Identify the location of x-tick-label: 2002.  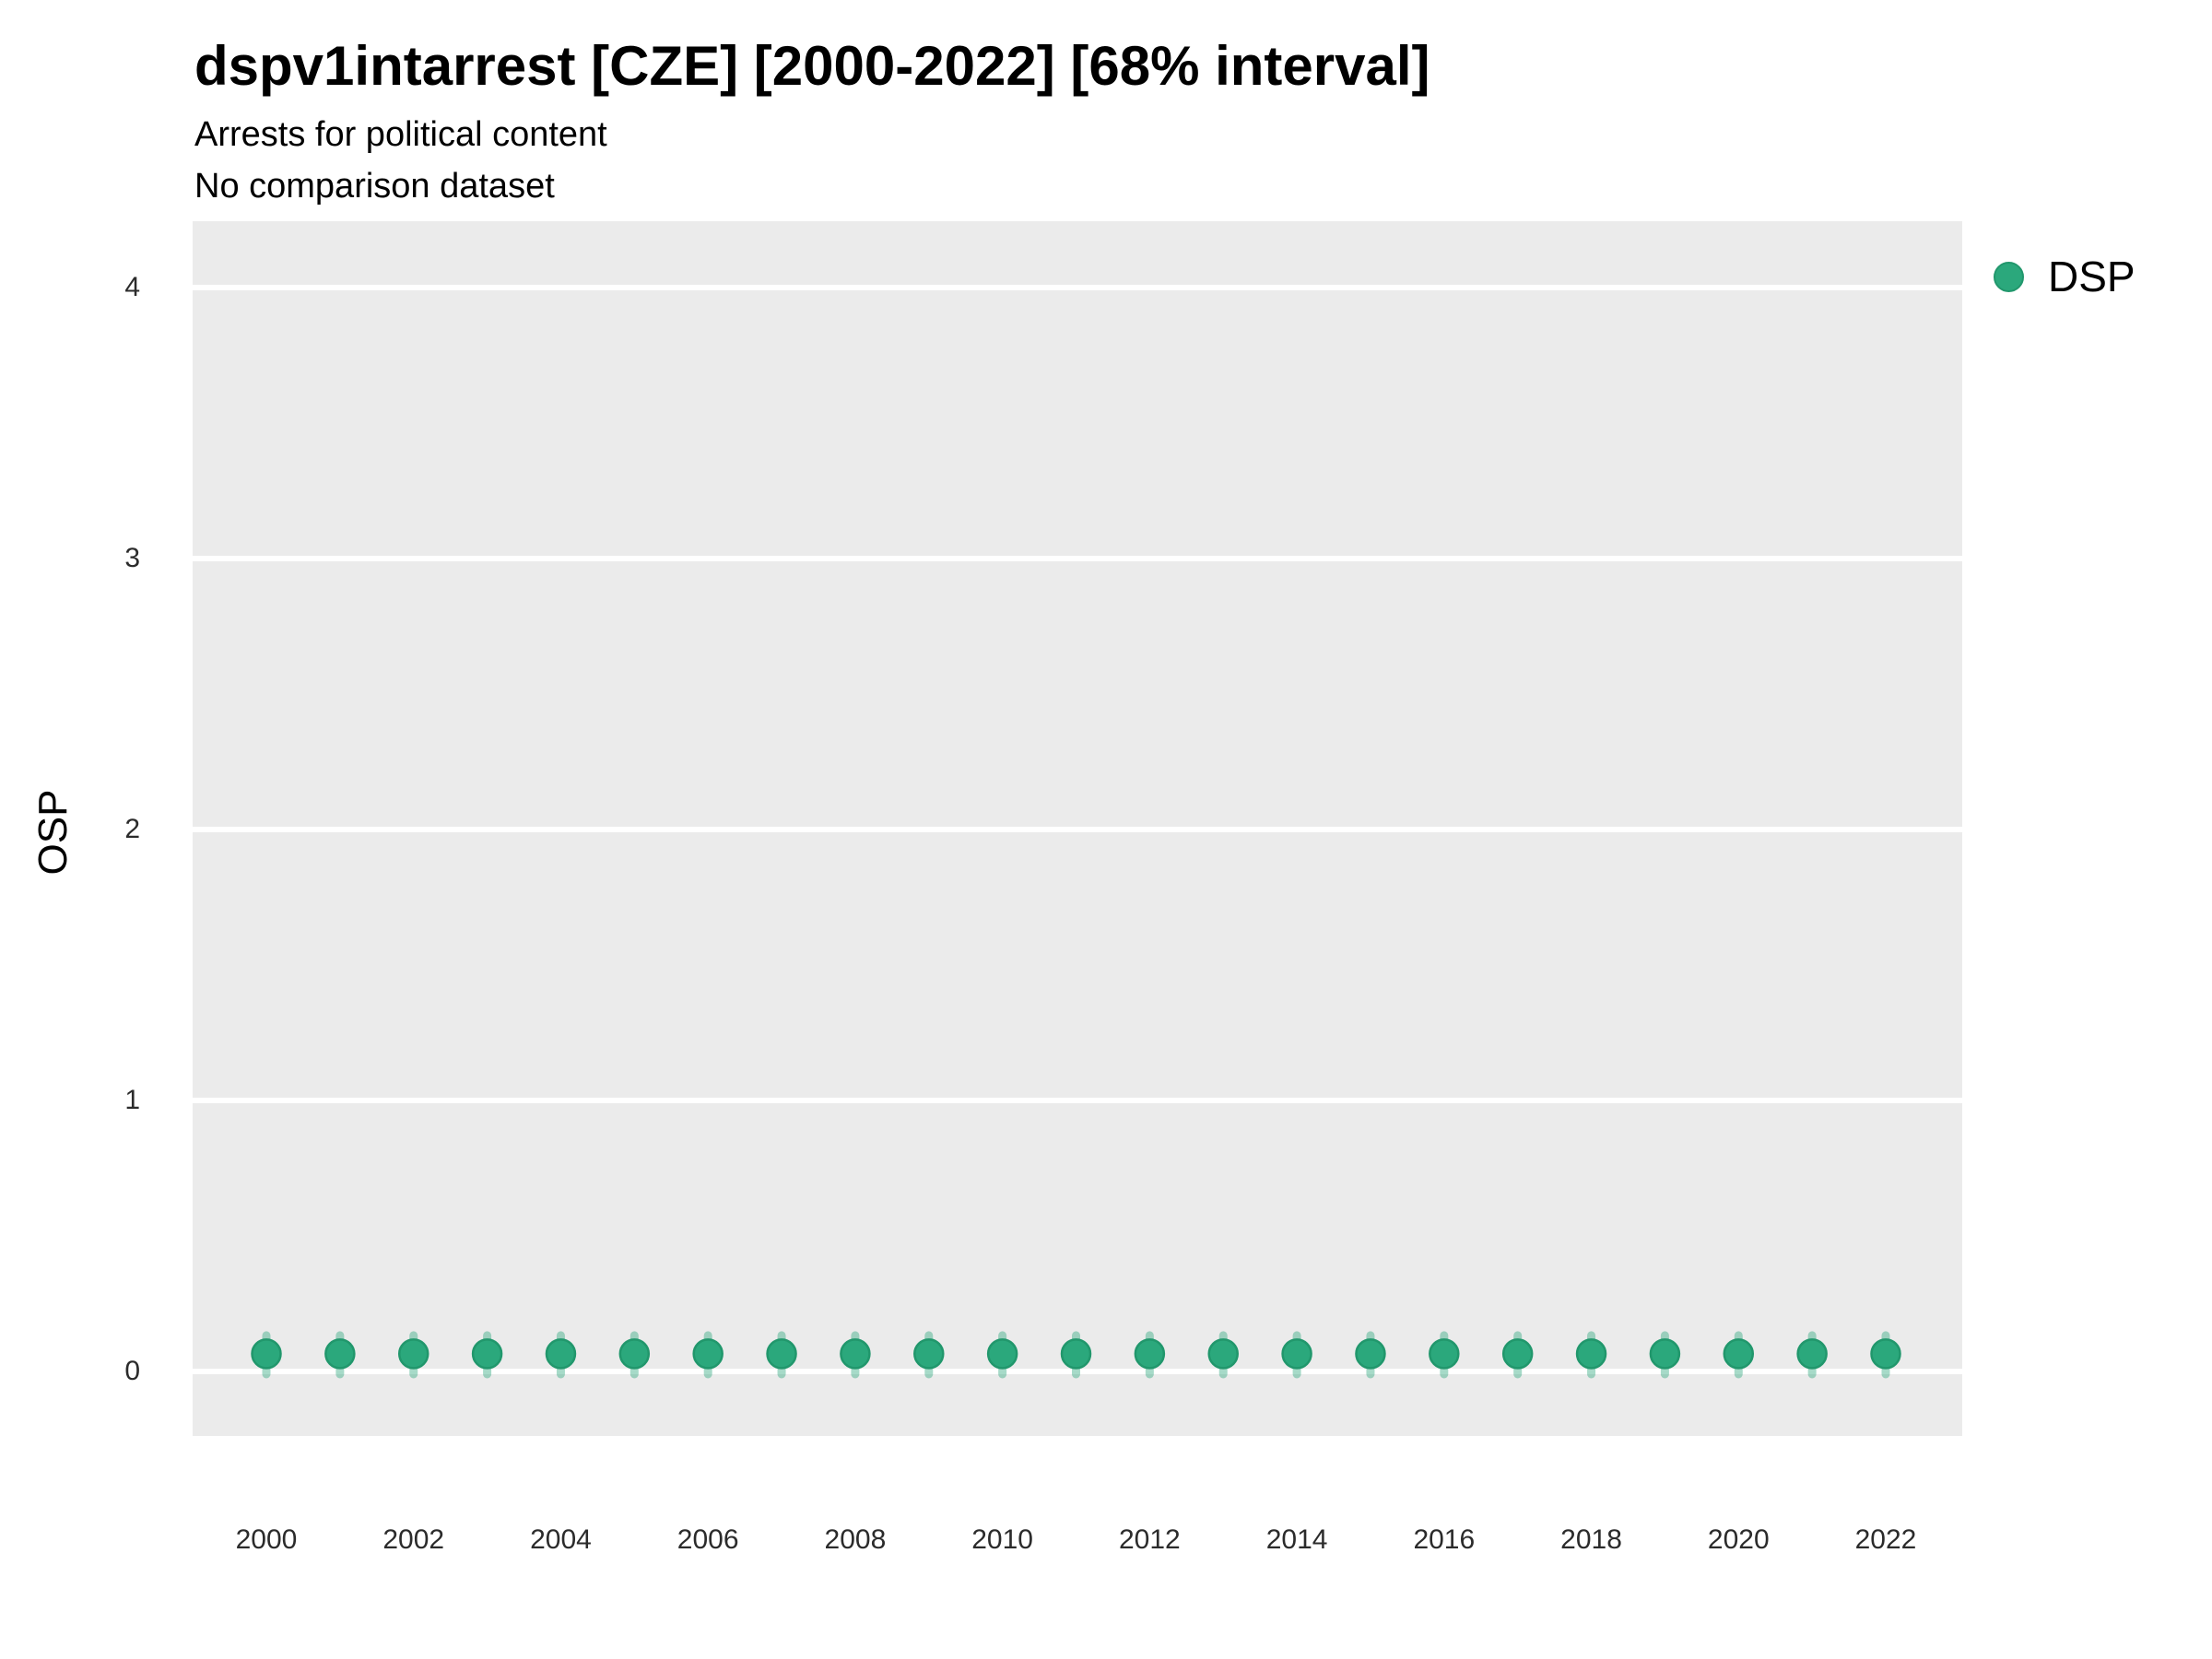
(413, 1539).